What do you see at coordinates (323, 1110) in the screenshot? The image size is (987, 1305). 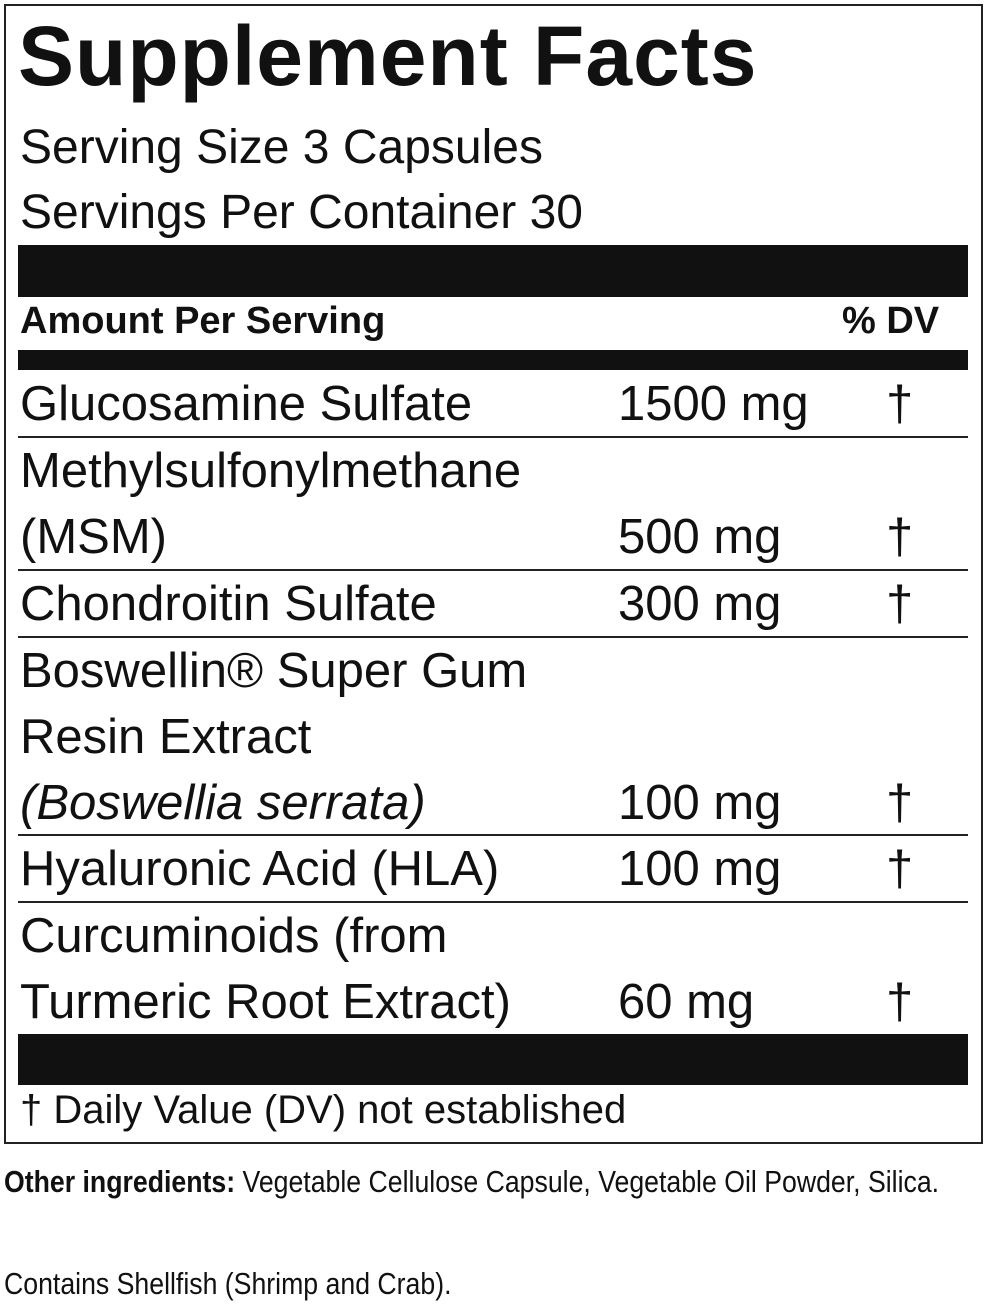 I see `footnote: † Daily Value (DV) not established` at bounding box center [323, 1110].